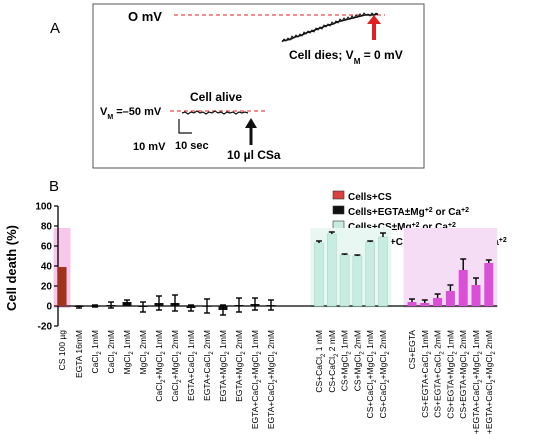 This screenshot has height=434, width=550. Describe the element at coordinates (62, 350) in the screenshot. I see `x-tick-label: CS 100 µg` at that location.